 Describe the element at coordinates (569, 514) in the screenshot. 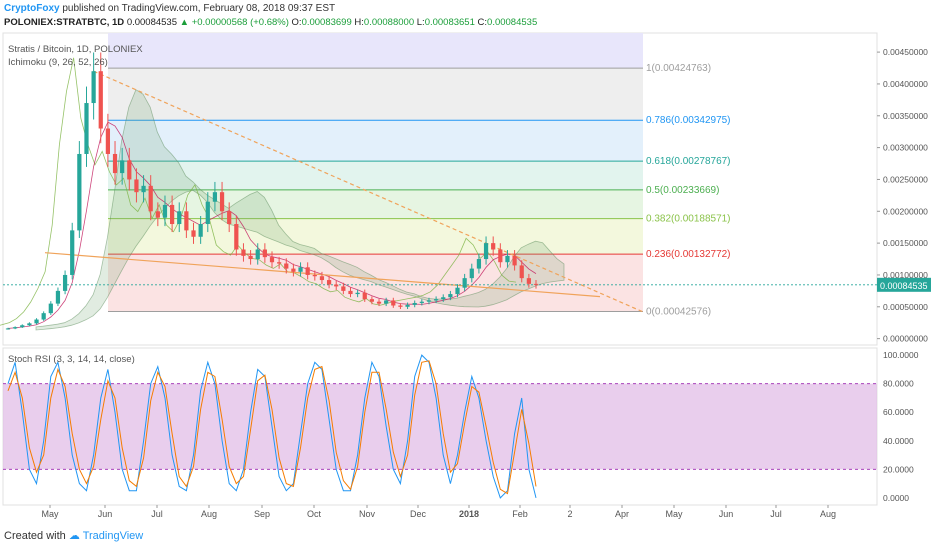

I see `x-tick-label: 2` at that location.